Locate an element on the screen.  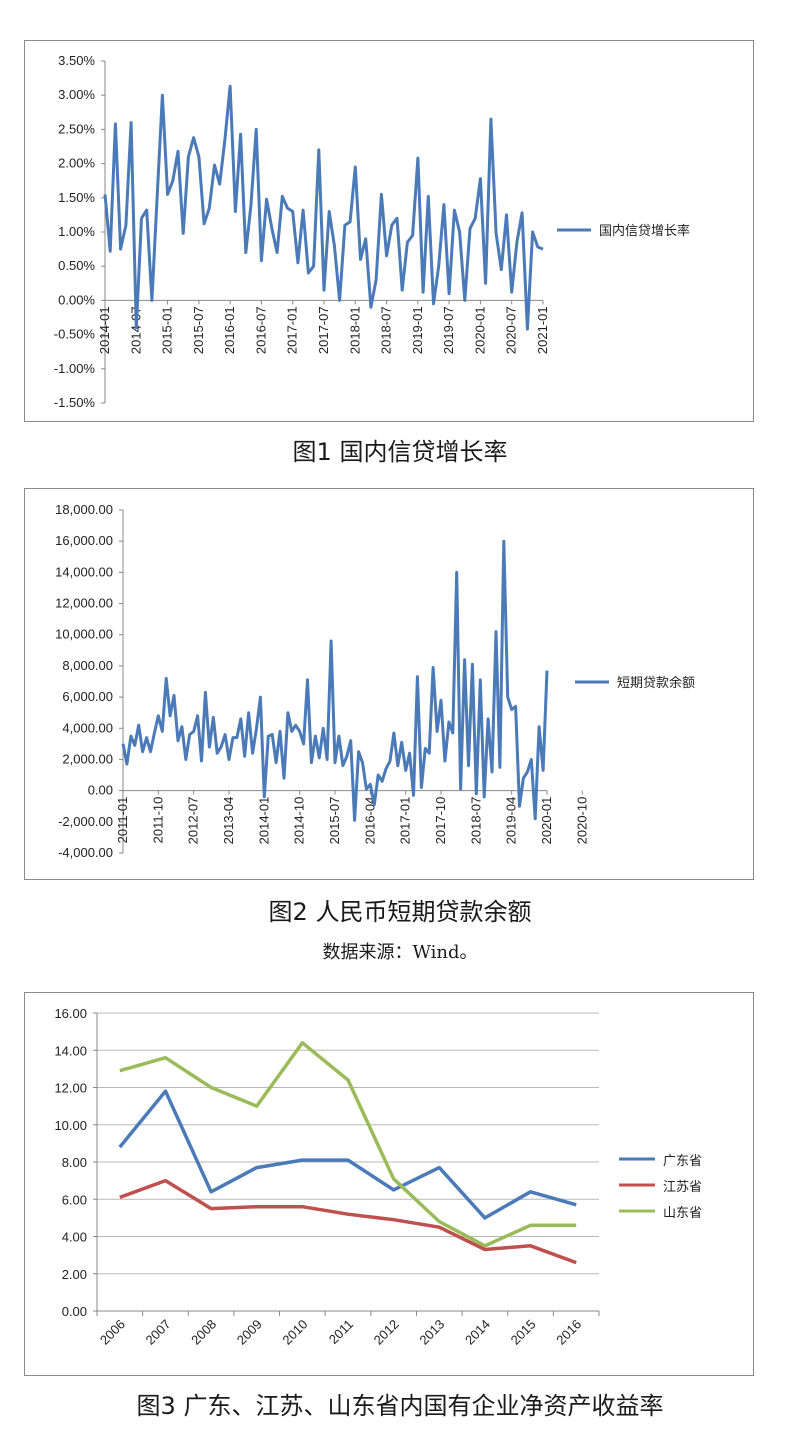
x-tick-label: 2008 is located at coordinates (203, 1332).